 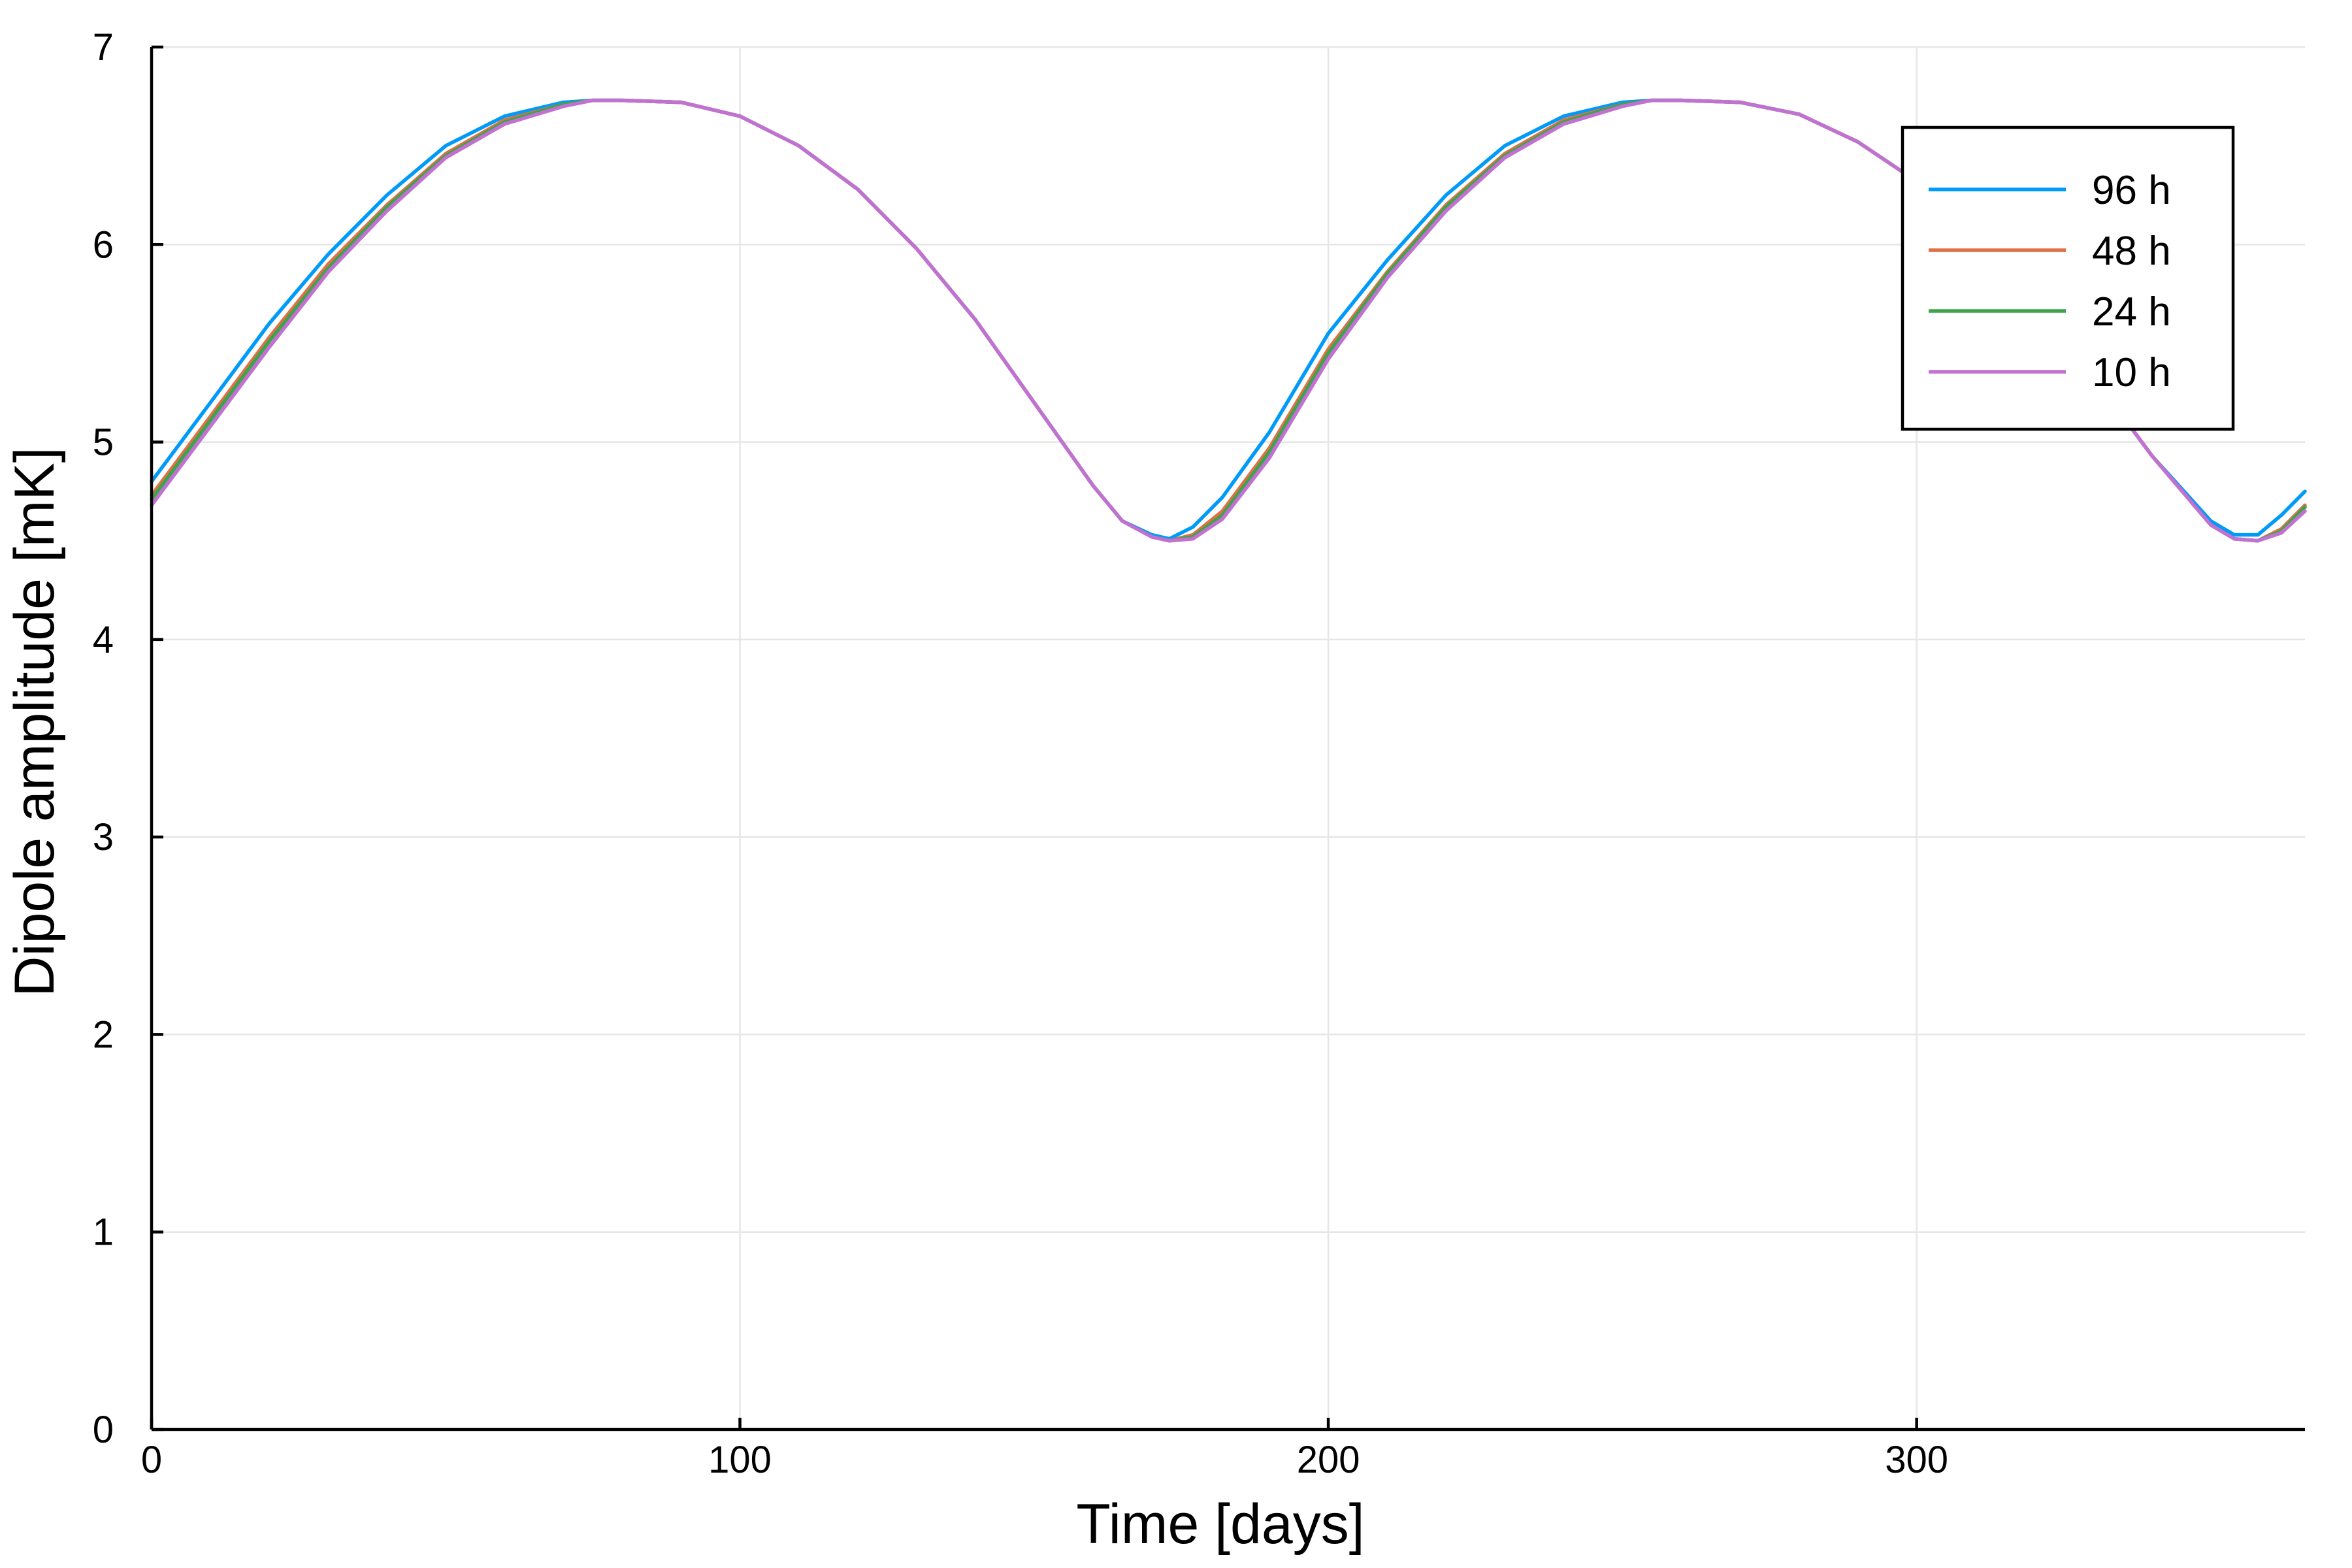 What do you see at coordinates (103, 244) in the screenshot?
I see `y-tick-label: 6` at bounding box center [103, 244].